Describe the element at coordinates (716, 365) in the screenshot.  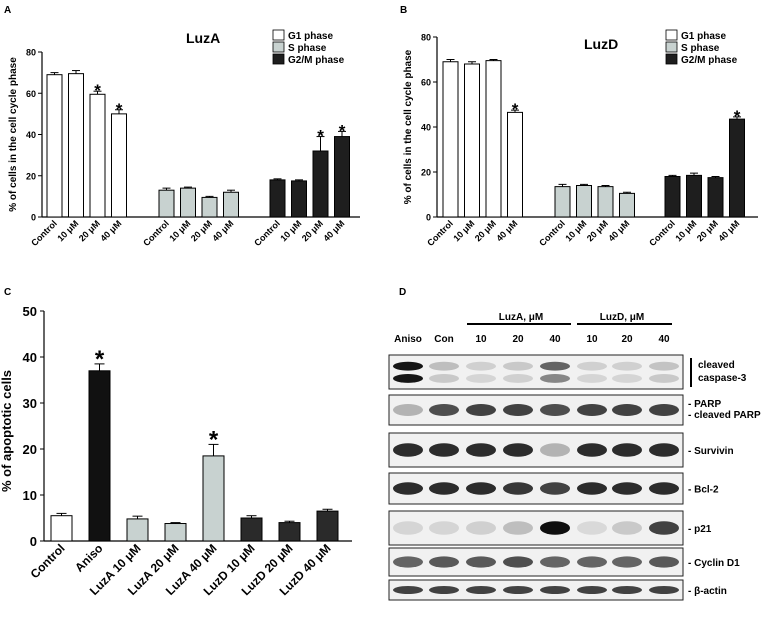
I see `blot-row-label: cleaved` at that location.